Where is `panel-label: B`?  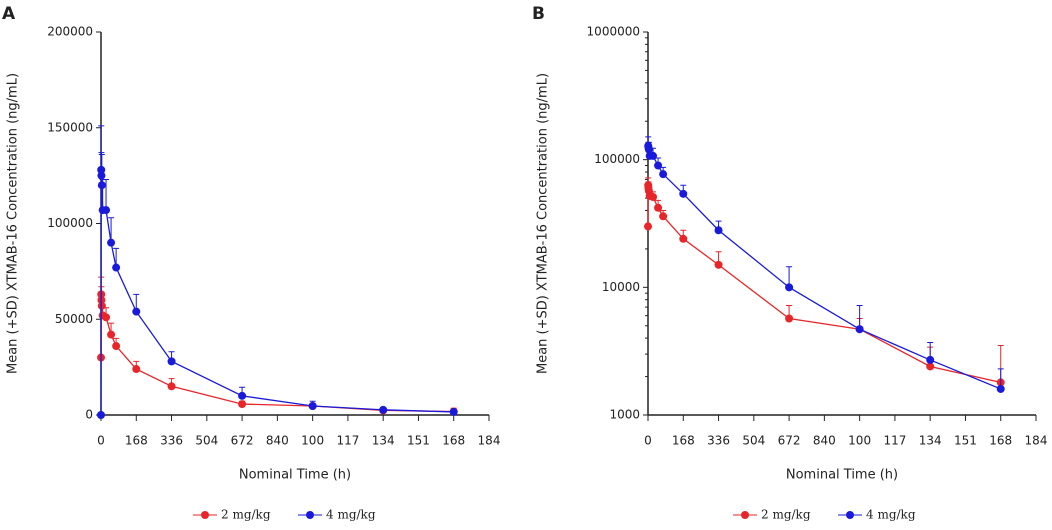 panel-label: B is located at coordinates (538, 14).